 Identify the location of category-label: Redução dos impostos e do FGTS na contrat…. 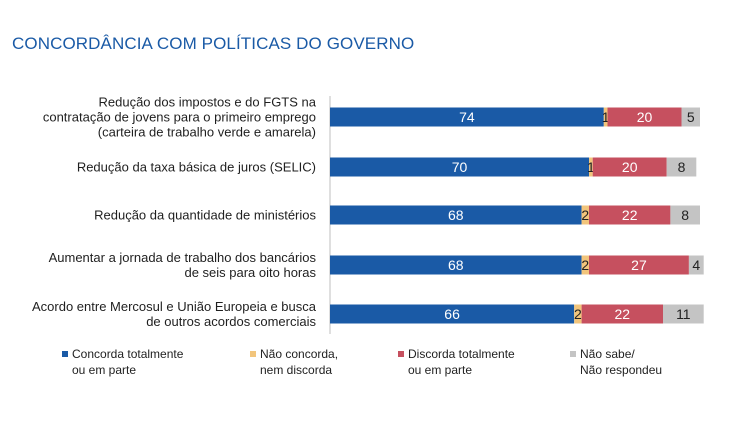
(180, 117).